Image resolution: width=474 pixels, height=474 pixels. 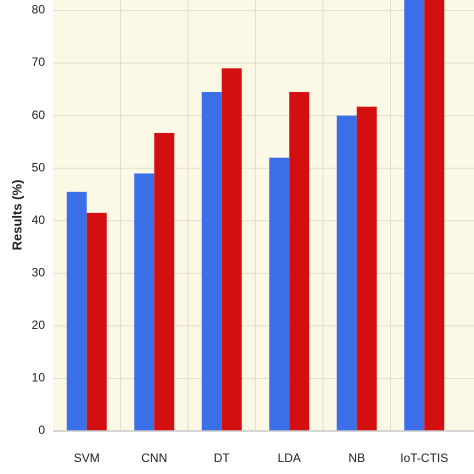 What do you see at coordinates (356, 458) in the screenshot?
I see `x-tick-label: NB` at bounding box center [356, 458].